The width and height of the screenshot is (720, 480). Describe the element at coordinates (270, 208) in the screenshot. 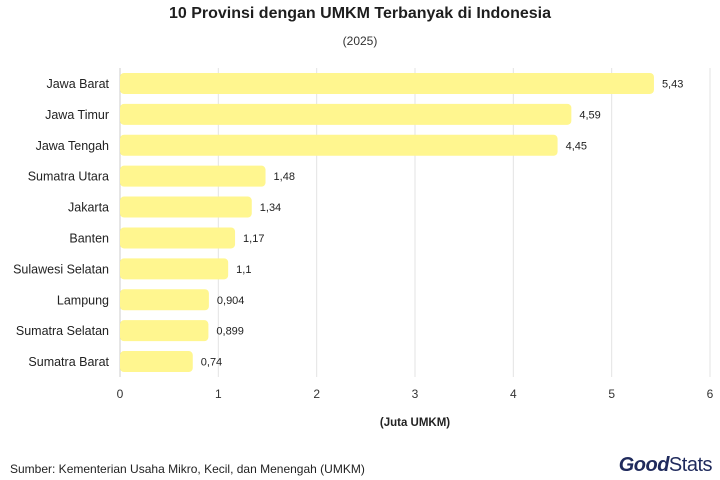

I see `value-label: 1,34` at that location.